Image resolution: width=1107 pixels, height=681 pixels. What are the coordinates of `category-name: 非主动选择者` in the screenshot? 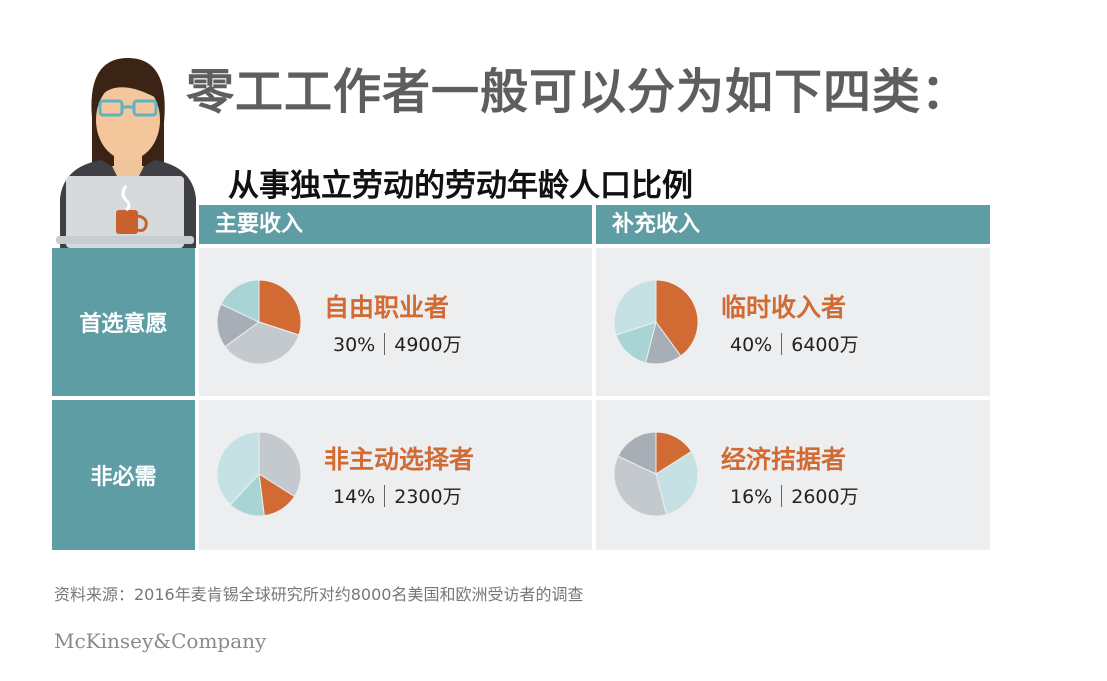 It's located at (399, 459).